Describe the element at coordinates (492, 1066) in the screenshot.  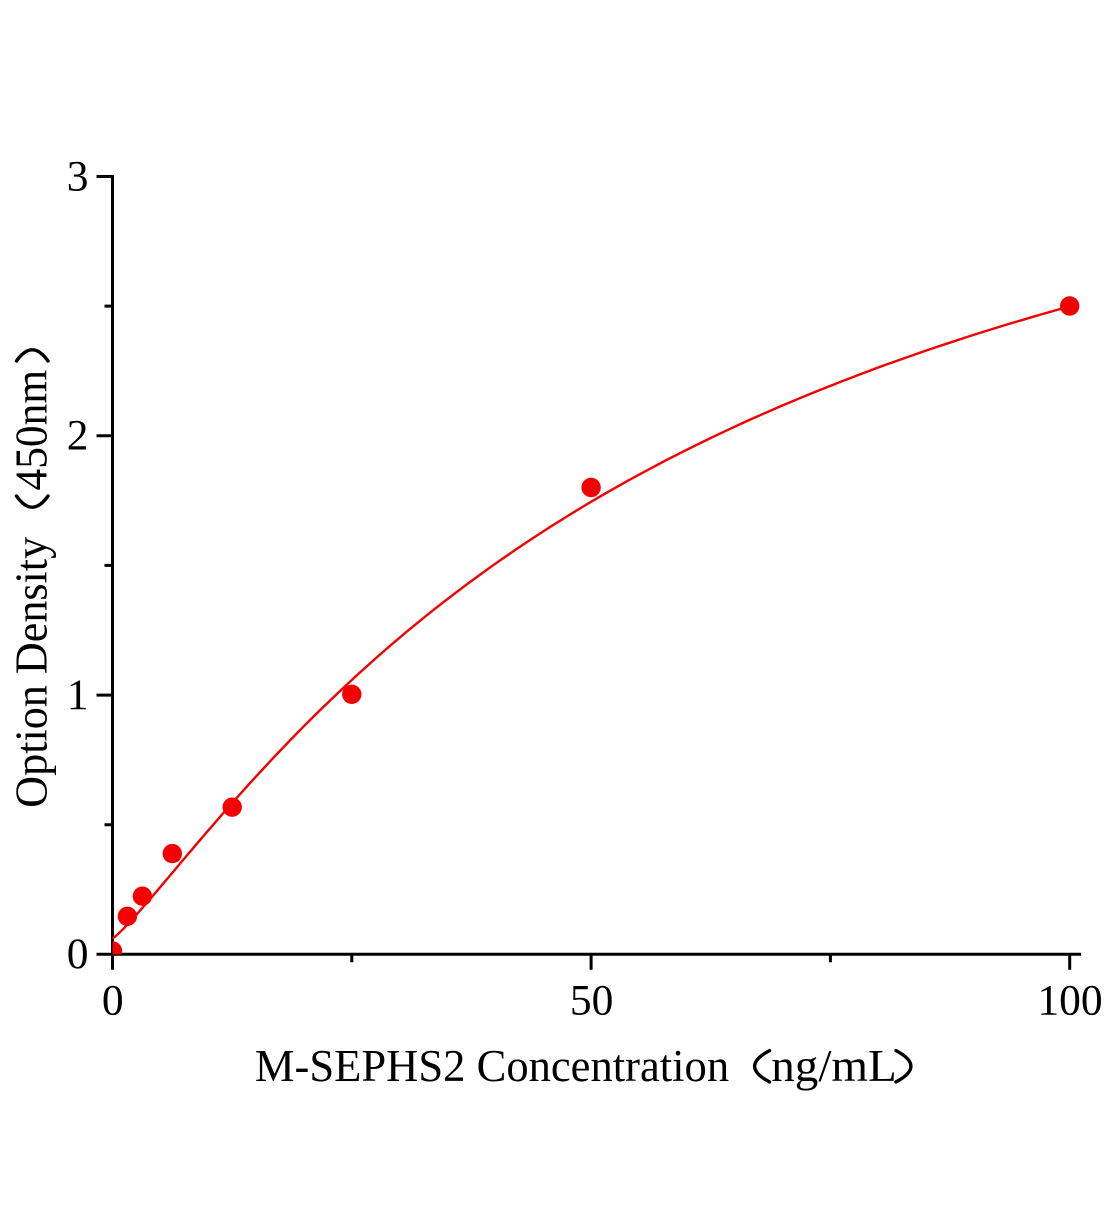
I see `svg-text: M-SEPHS2 Concentration` at that location.